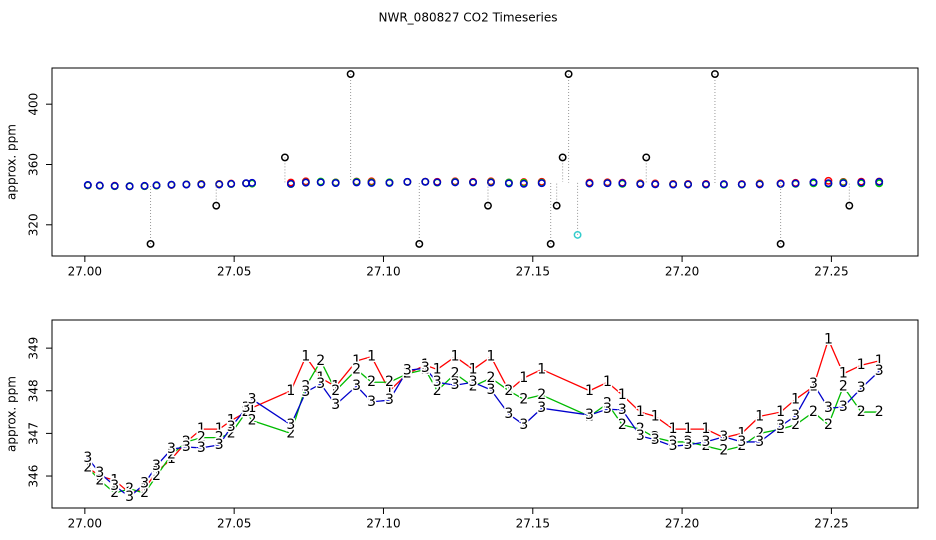  I want to click on x-tick-label: 27.15, so click(533, 272).